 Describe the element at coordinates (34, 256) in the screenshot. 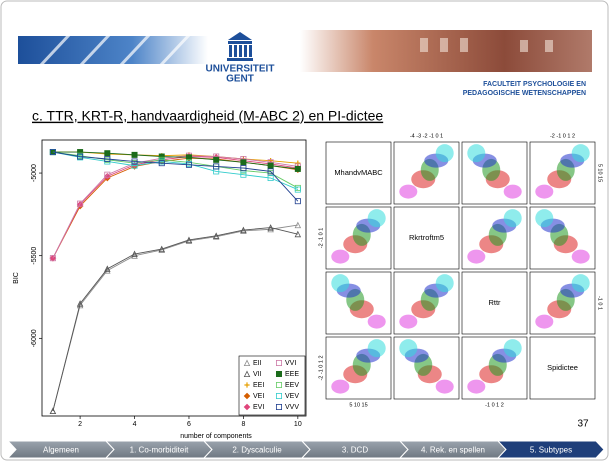

I see `y-tick-label: -5500` at that location.